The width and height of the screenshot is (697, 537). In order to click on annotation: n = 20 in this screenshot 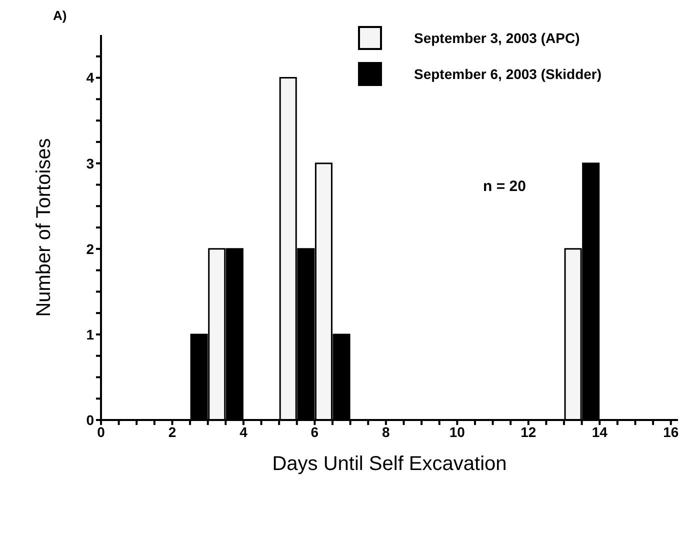, I will do `click(504, 186)`.